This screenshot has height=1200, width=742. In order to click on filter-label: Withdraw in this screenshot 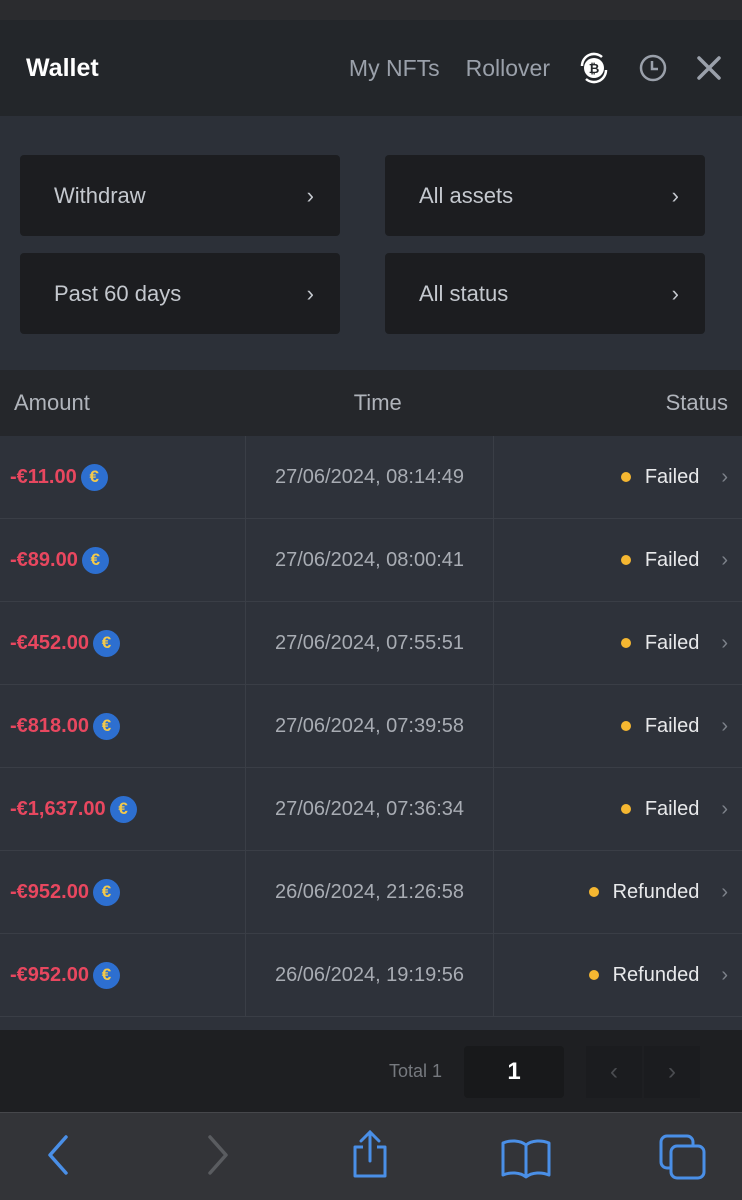, I will do `click(100, 195)`.